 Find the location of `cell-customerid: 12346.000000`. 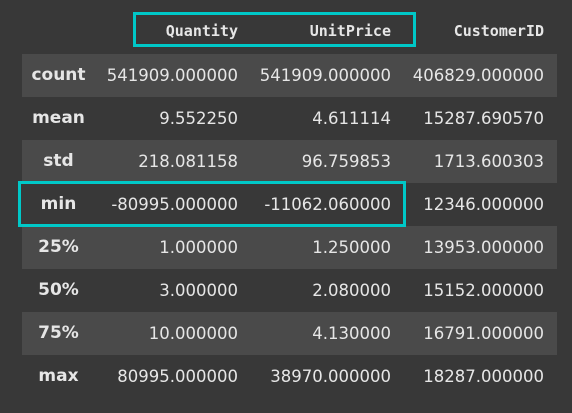

cell-customerid: 12346.000000 is located at coordinates (483, 204).